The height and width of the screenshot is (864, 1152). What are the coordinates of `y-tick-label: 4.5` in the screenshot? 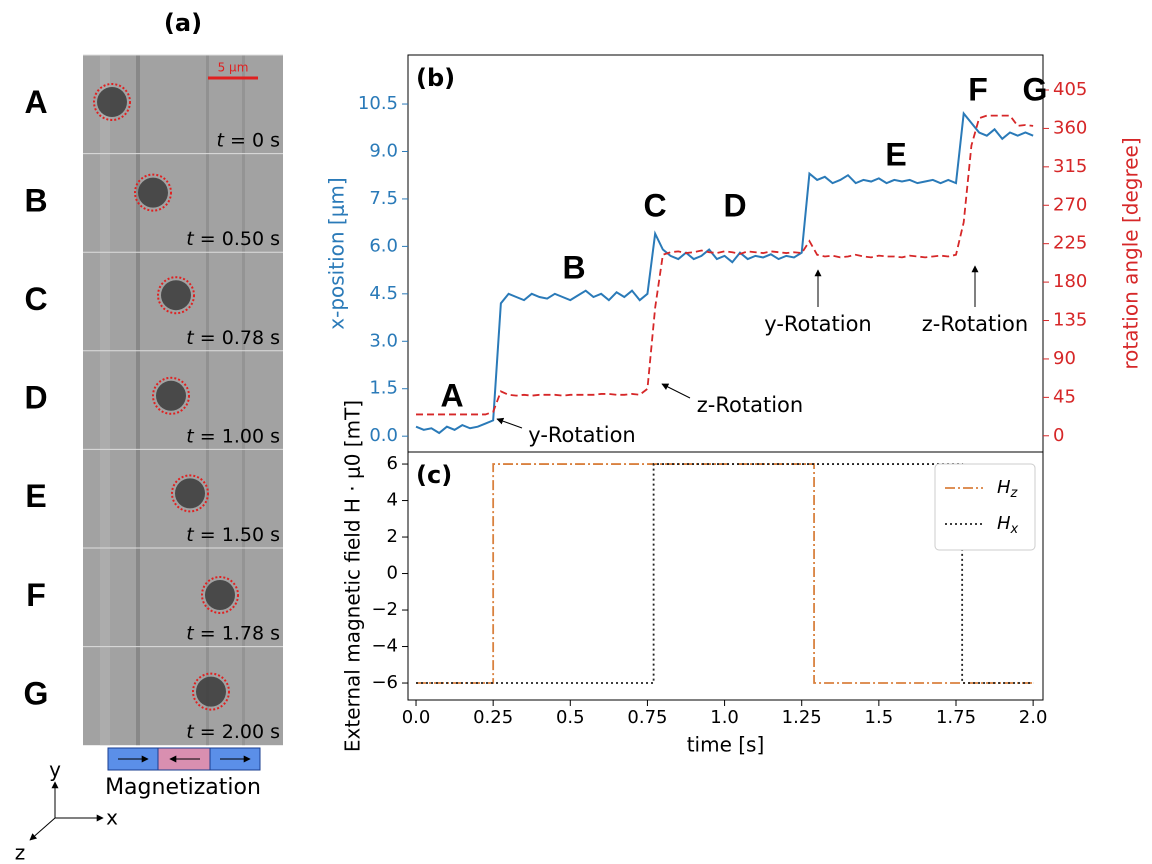 It's located at (383, 293).